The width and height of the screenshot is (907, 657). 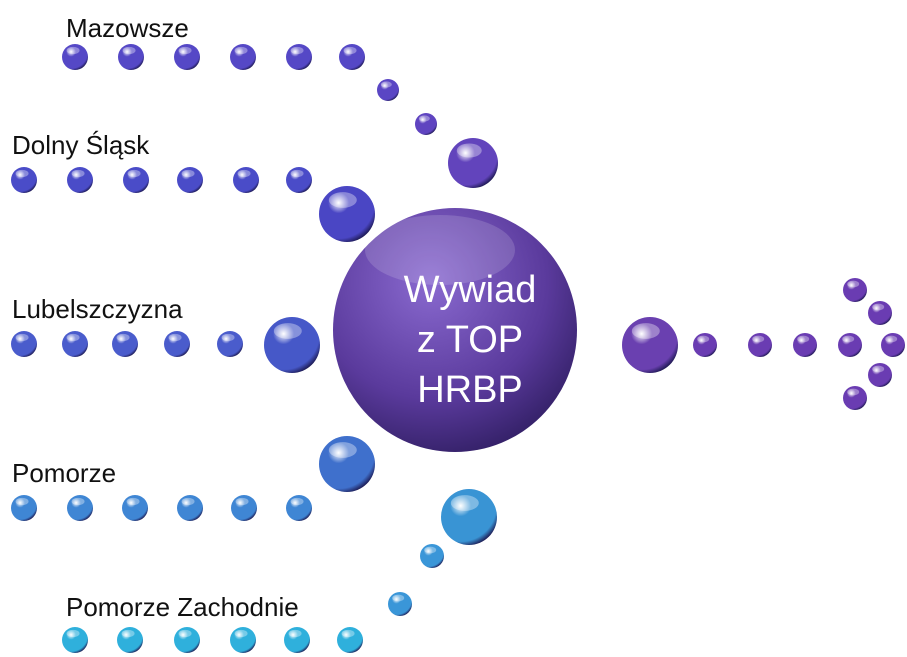 What do you see at coordinates (182, 607) in the screenshot?
I see `node-label: Pomorze Zachodnie` at bounding box center [182, 607].